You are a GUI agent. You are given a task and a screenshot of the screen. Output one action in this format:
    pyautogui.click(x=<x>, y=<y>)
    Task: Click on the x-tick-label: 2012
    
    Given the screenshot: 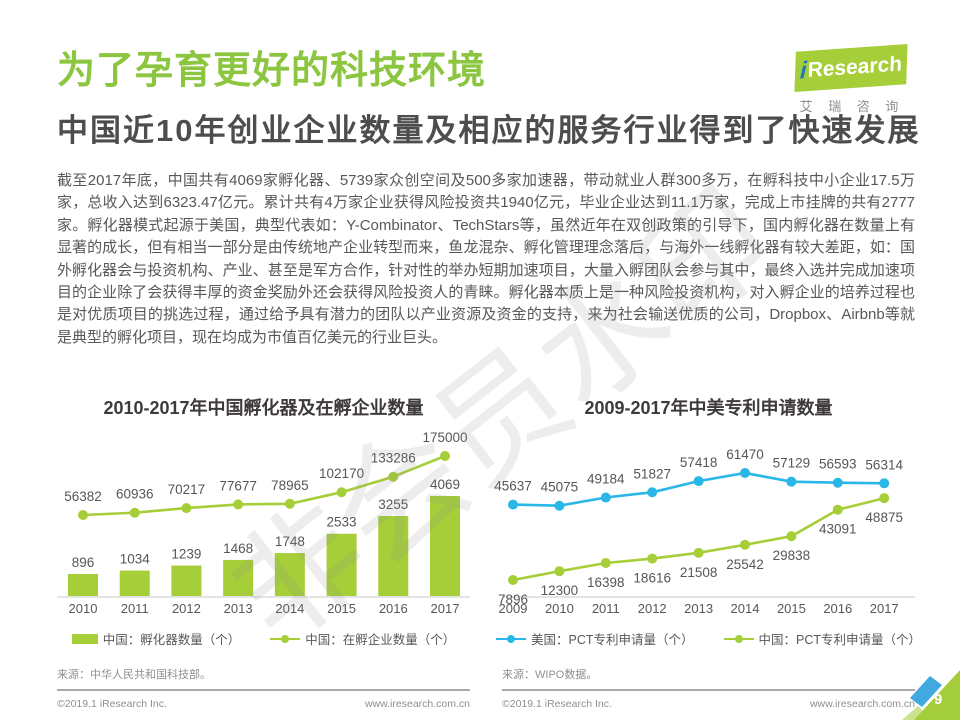 What is the action you would take?
    pyautogui.click(x=652, y=608)
    